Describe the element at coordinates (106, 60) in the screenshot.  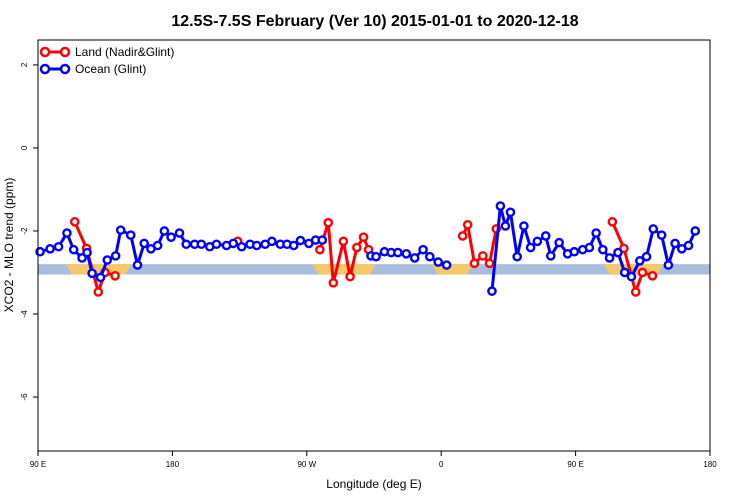
I see `legend: Land (Nadir&Glint) Ocean (Glint)` at that location.